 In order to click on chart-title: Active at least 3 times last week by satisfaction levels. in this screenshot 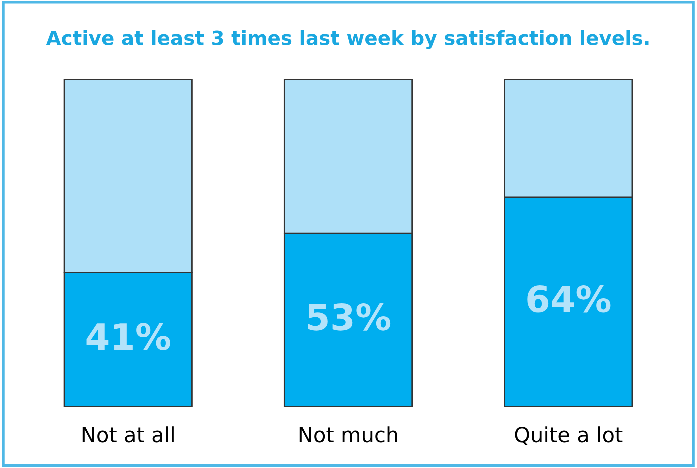, I will do `click(347, 40)`.